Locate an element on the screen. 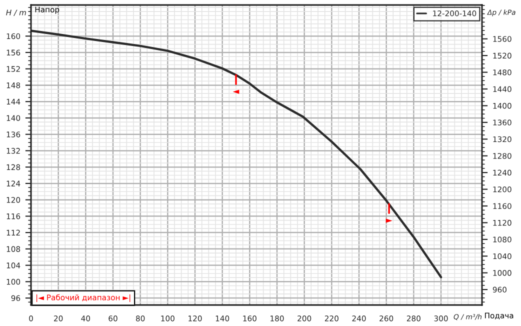 The image size is (521, 326). annotation: ► is located at coordinates (389, 220).